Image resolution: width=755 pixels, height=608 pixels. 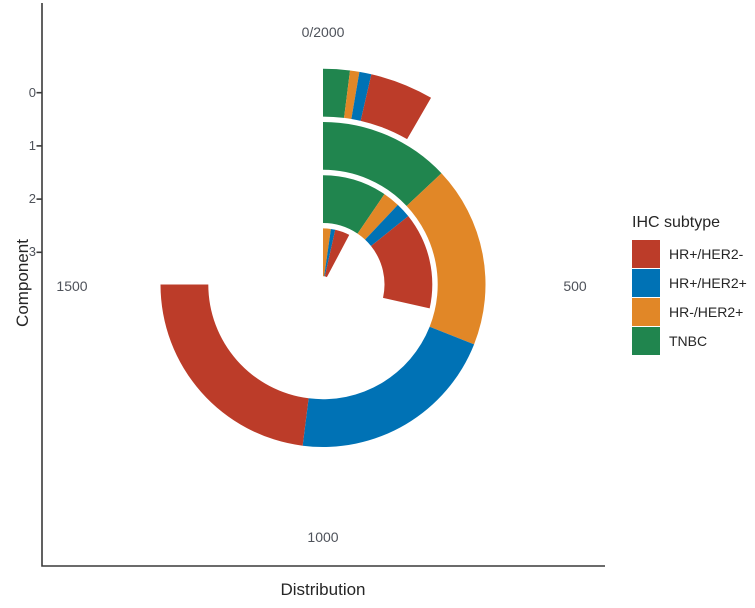 I want to click on legend-label: HR+/HER2-, so click(x=706, y=254).